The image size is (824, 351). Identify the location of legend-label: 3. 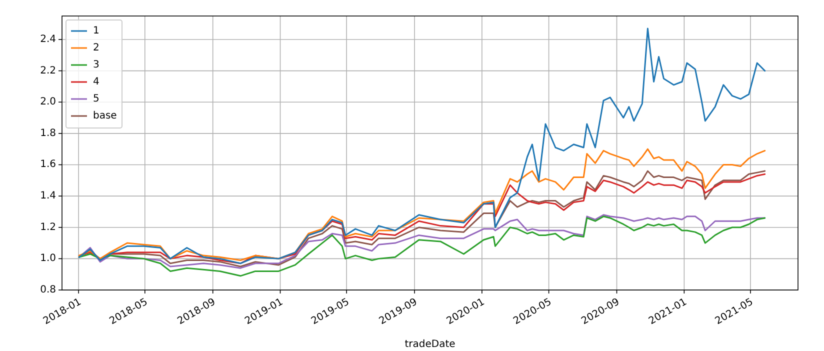
(96, 65).